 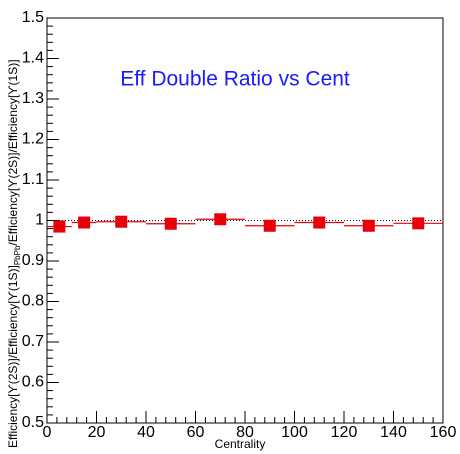 I want to click on x-tick-label: 140, so click(x=393, y=432).